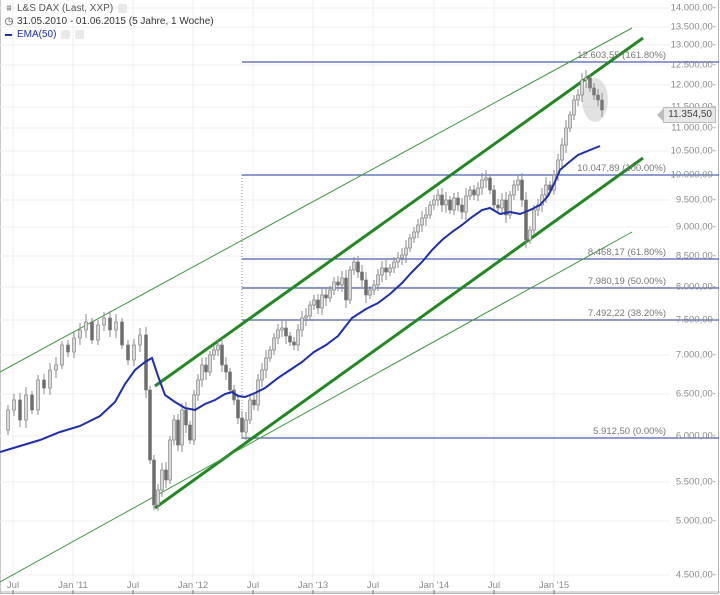  I want to click on y-tick-label: 6.000,00, so click(696, 436).